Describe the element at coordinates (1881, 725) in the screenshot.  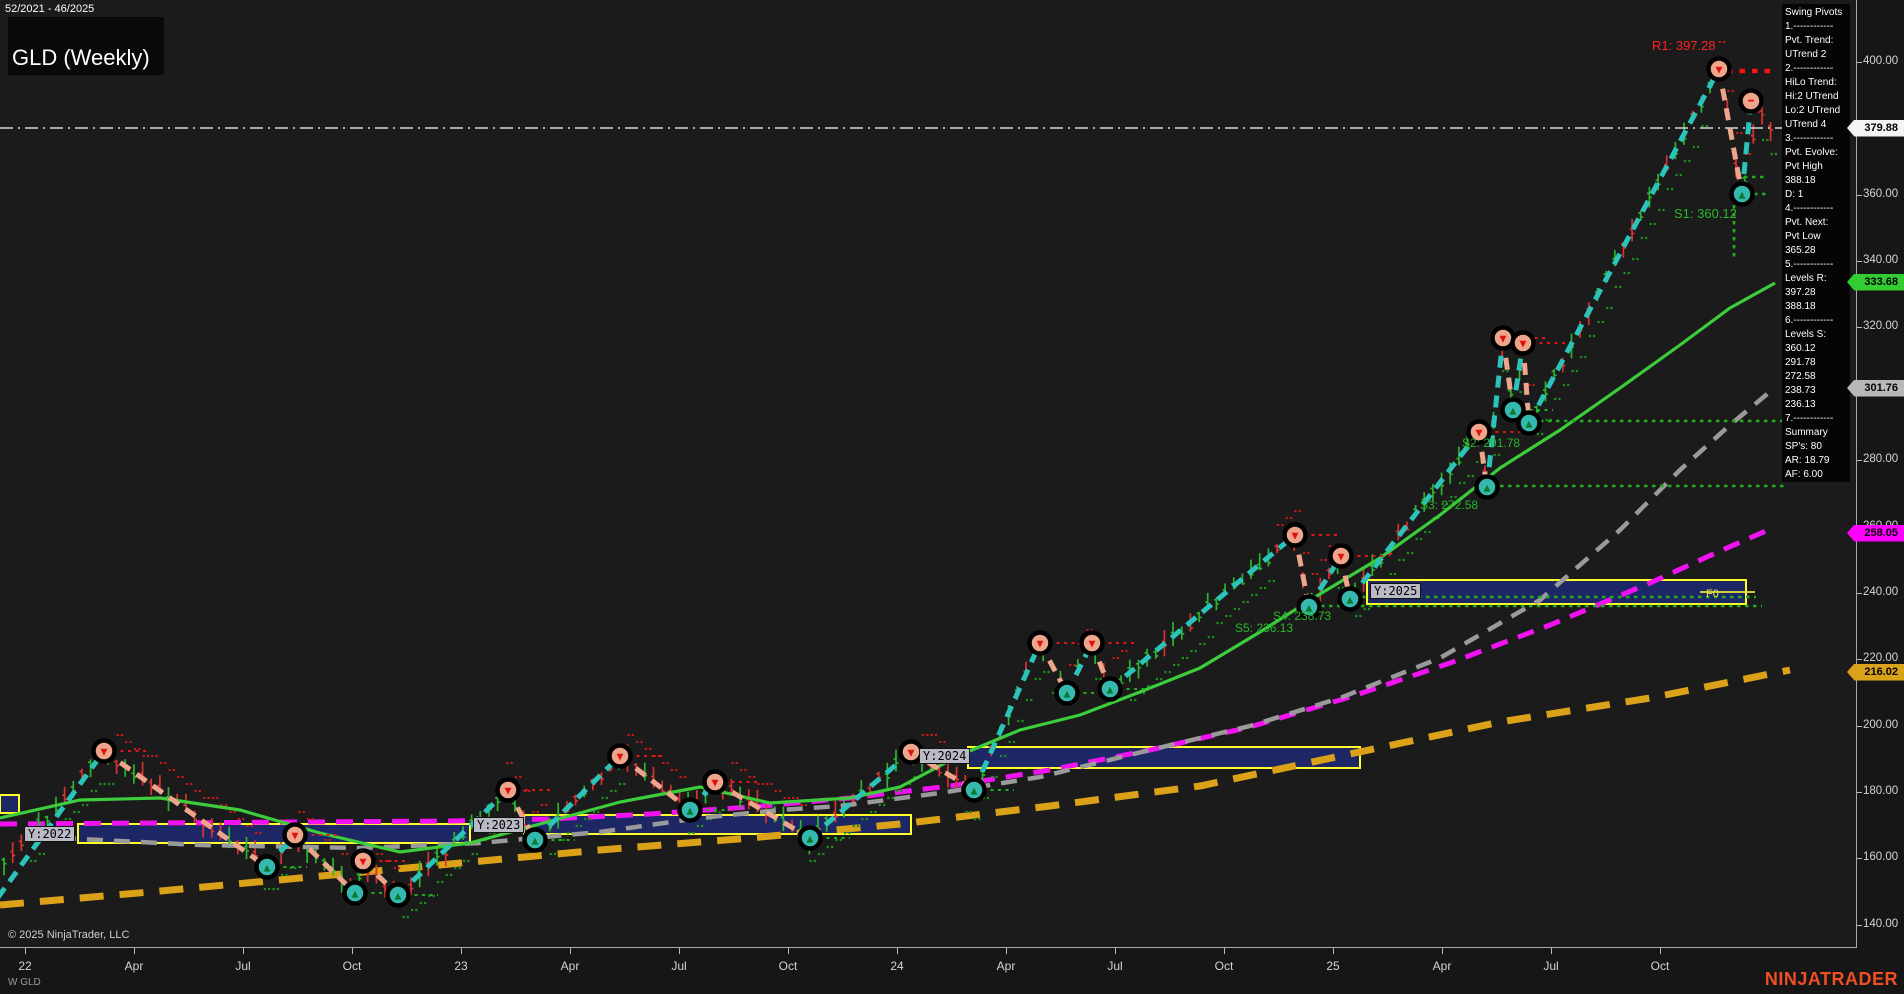
I see `price-axis-label: 200.00` at that location.